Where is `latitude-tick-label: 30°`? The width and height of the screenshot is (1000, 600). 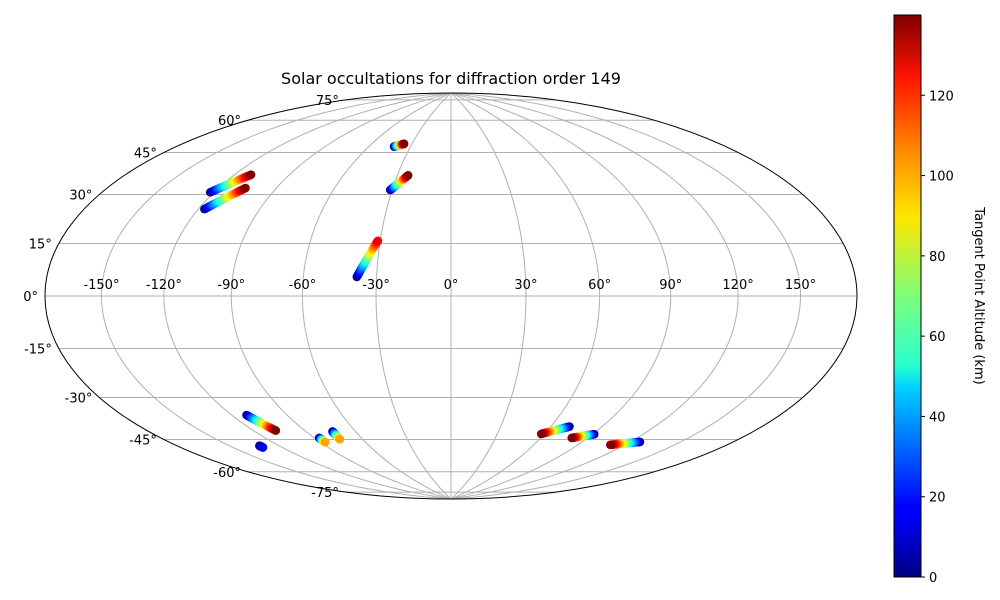 latitude-tick-label: 30° is located at coordinates (80, 196).